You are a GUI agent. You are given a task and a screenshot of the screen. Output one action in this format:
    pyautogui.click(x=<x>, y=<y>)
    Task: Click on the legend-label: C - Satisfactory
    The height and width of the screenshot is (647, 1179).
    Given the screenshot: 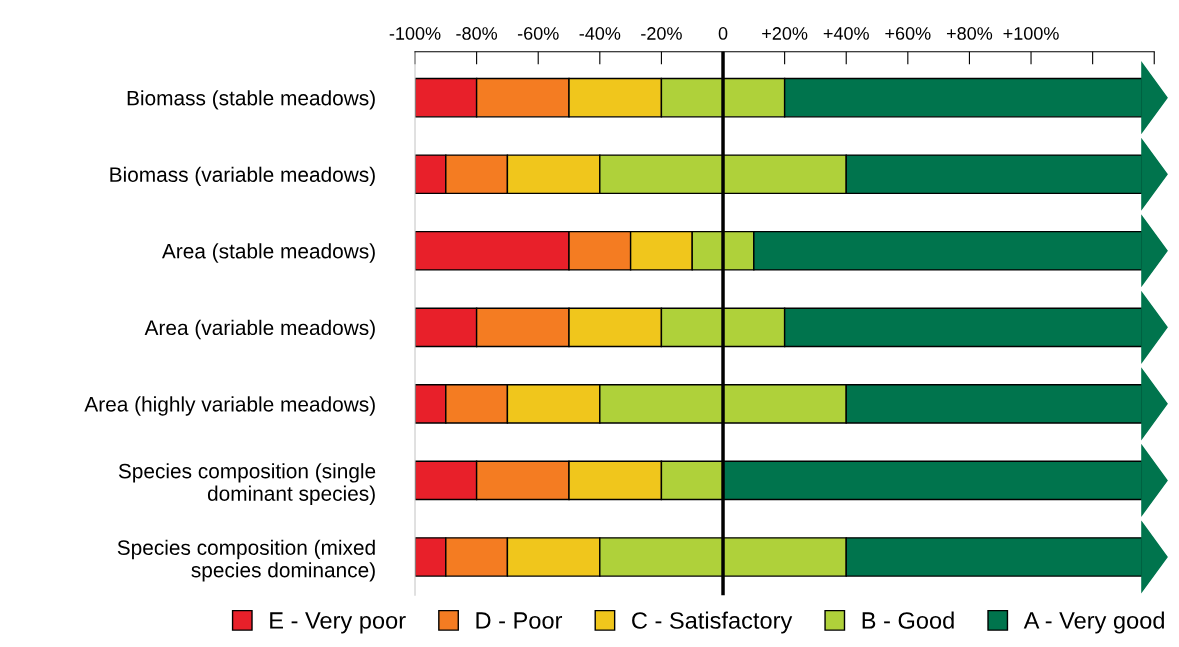 What is the action you would take?
    pyautogui.click(x=712, y=622)
    